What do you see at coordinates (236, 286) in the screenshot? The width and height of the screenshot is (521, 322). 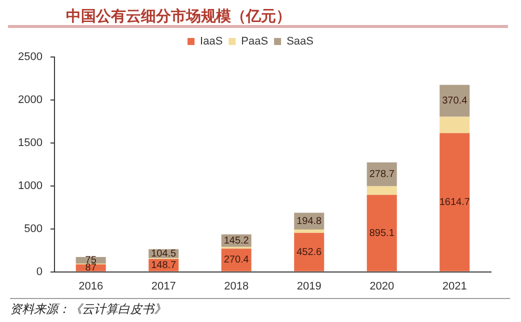 I see `x-tick-label: 2018` at bounding box center [236, 286].